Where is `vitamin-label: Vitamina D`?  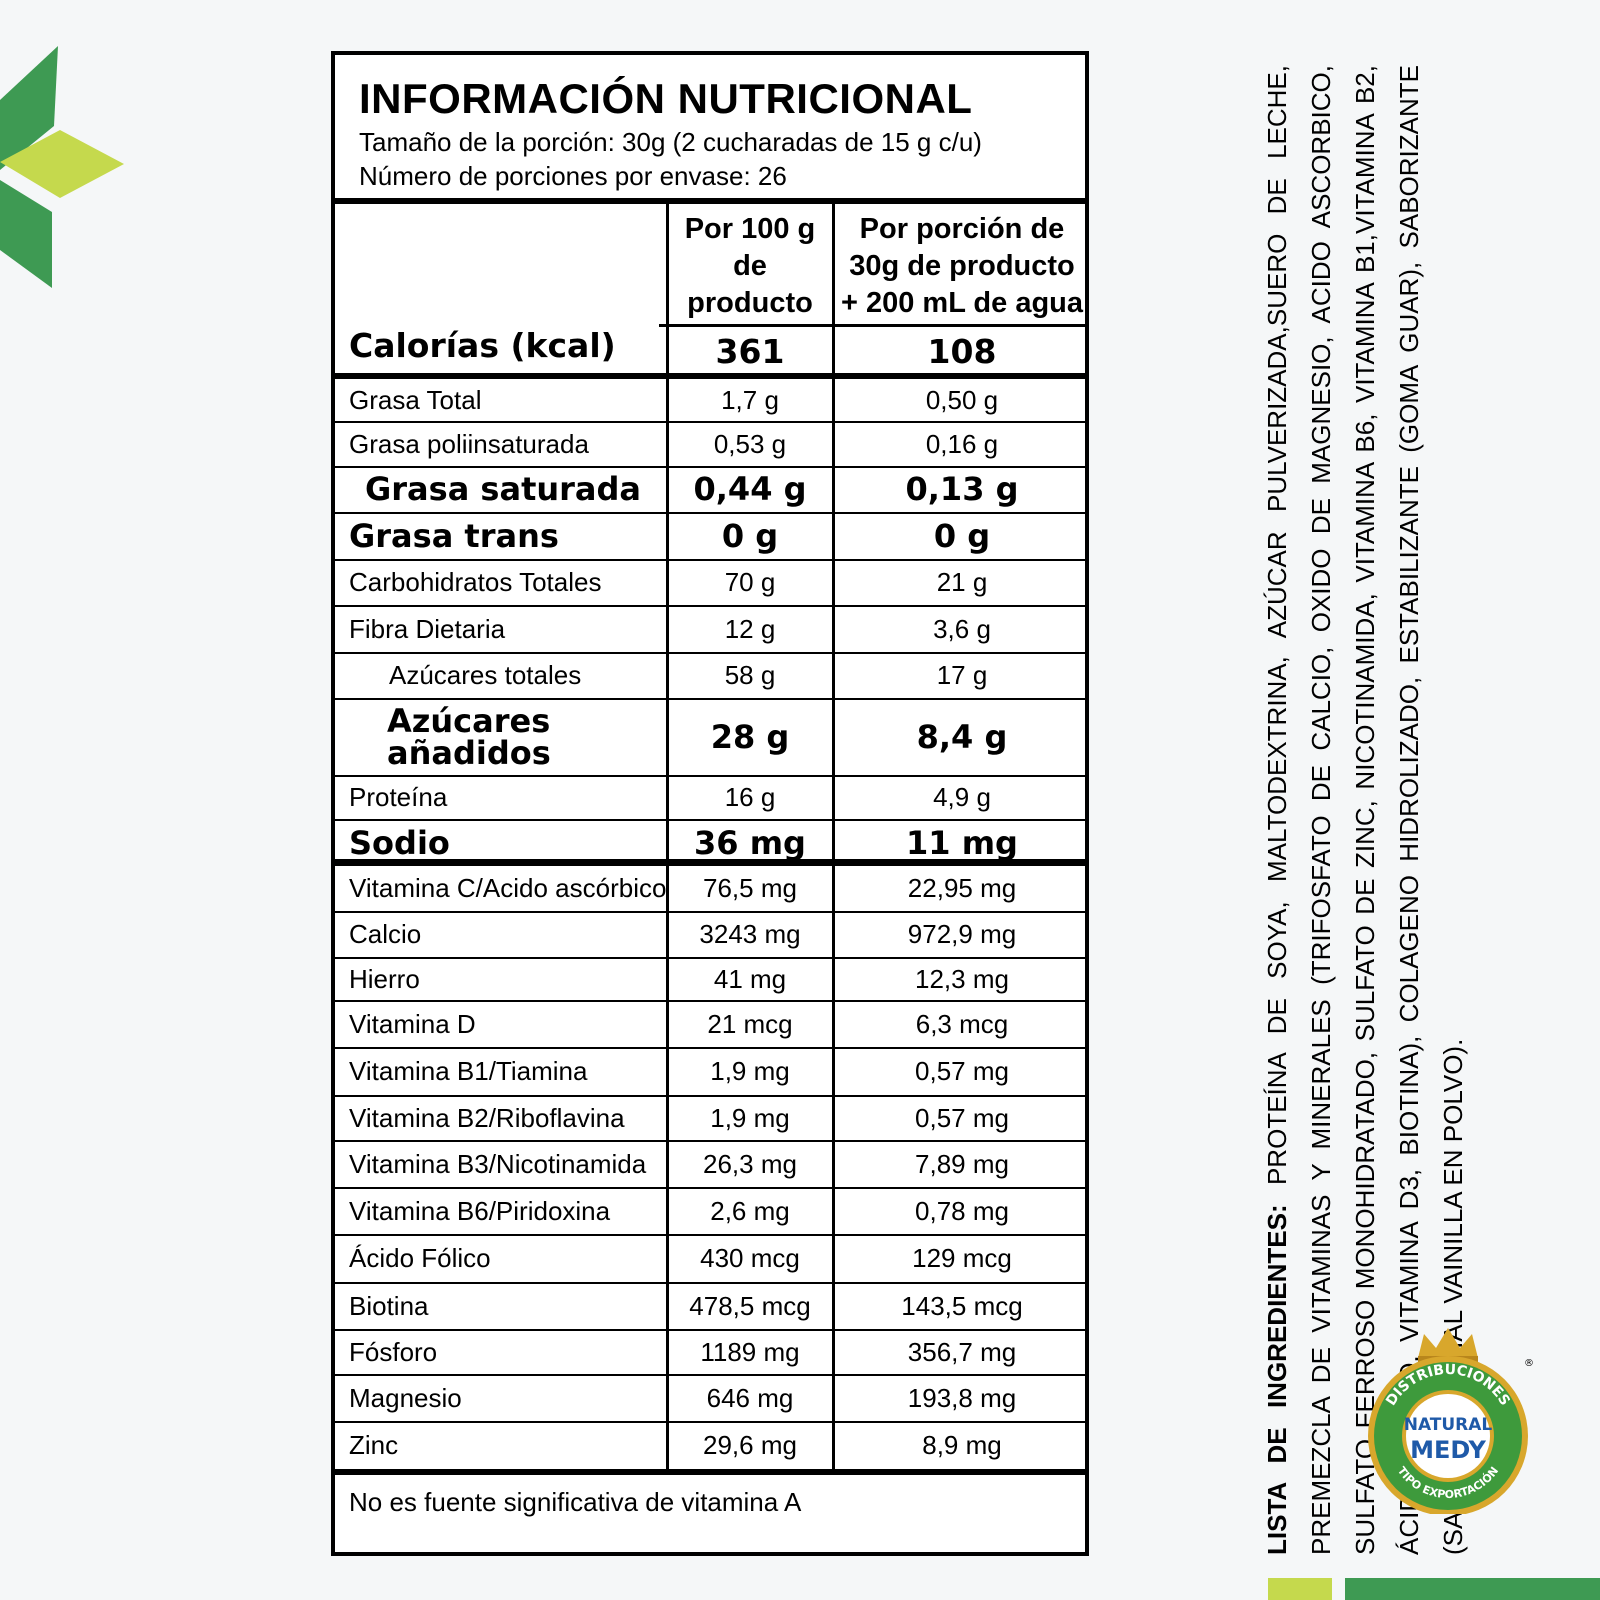
vitamin-label: Vitamina D is located at coordinates (412, 1023).